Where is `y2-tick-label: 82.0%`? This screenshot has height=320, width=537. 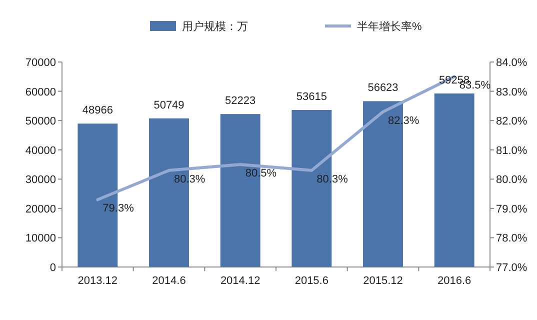 y2-tick-label: 82.0% is located at coordinates (512, 122).